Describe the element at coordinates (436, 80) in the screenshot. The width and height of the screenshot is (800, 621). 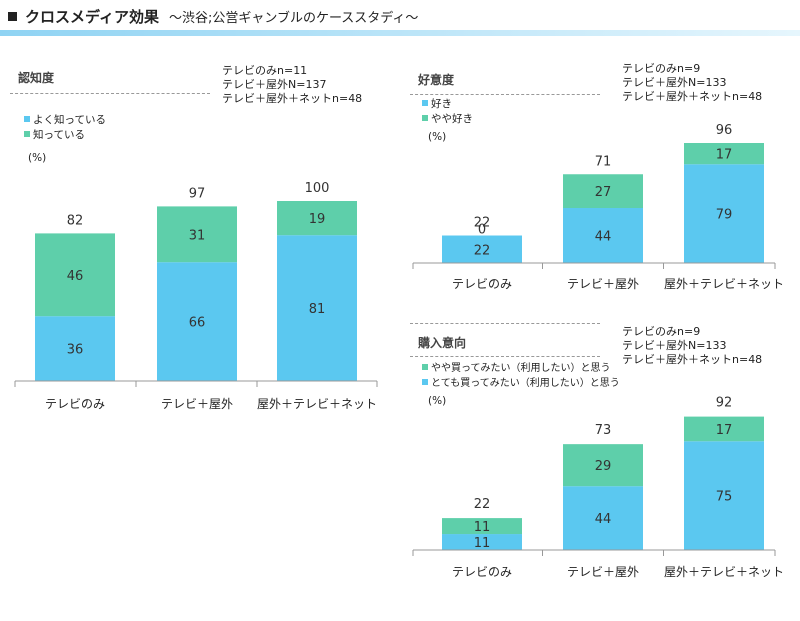
I see `chart-title: 好意度` at that location.